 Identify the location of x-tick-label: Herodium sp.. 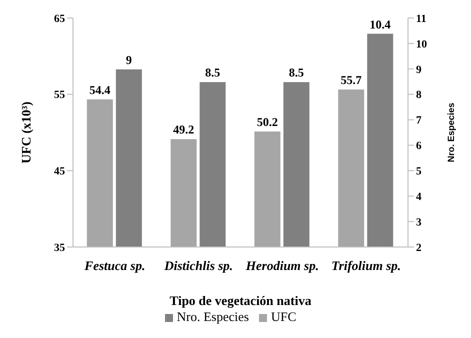
(281, 266).